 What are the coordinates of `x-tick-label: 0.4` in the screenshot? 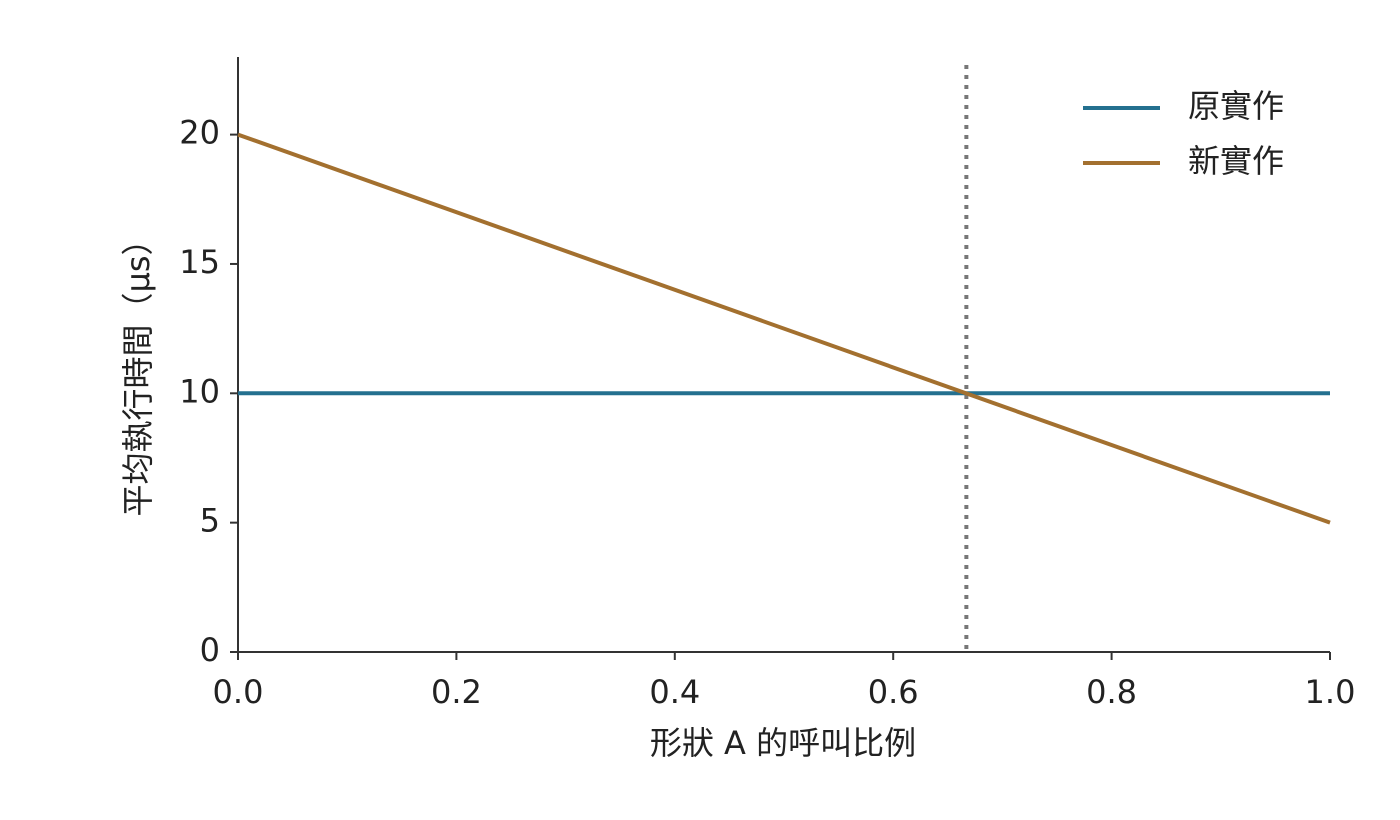 It's located at (674, 692).